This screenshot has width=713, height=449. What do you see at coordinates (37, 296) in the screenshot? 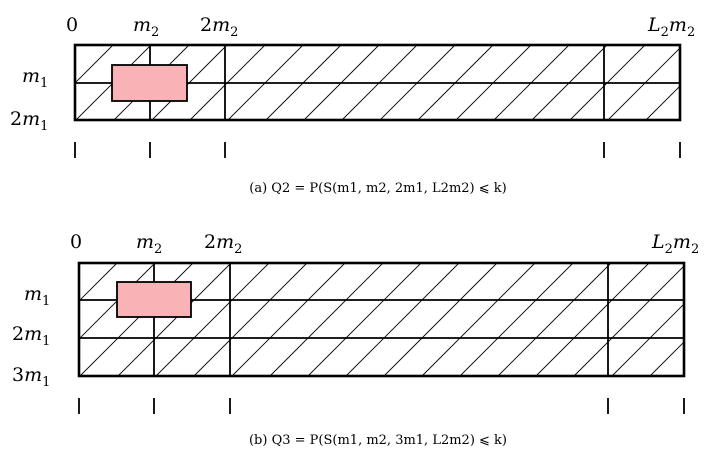
I see `panel-b-ylabel-m1: m1` at bounding box center [37, 296].